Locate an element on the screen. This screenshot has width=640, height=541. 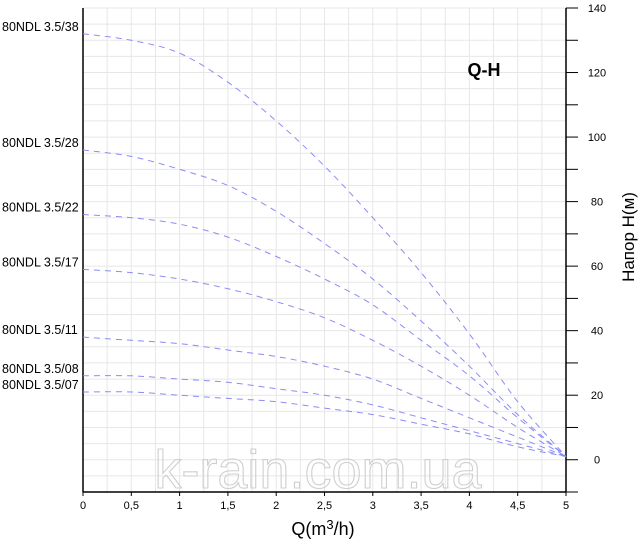
x-axis-title-main: Q(m is located at coordinates (308, 529).